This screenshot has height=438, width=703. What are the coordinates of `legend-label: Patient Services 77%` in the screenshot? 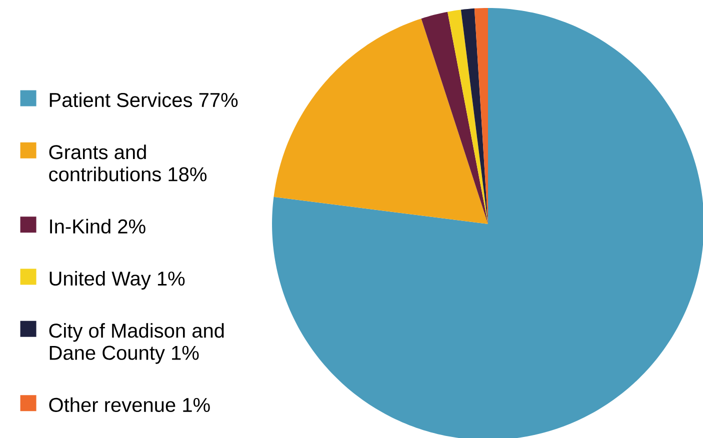 It's located at (144, 100).